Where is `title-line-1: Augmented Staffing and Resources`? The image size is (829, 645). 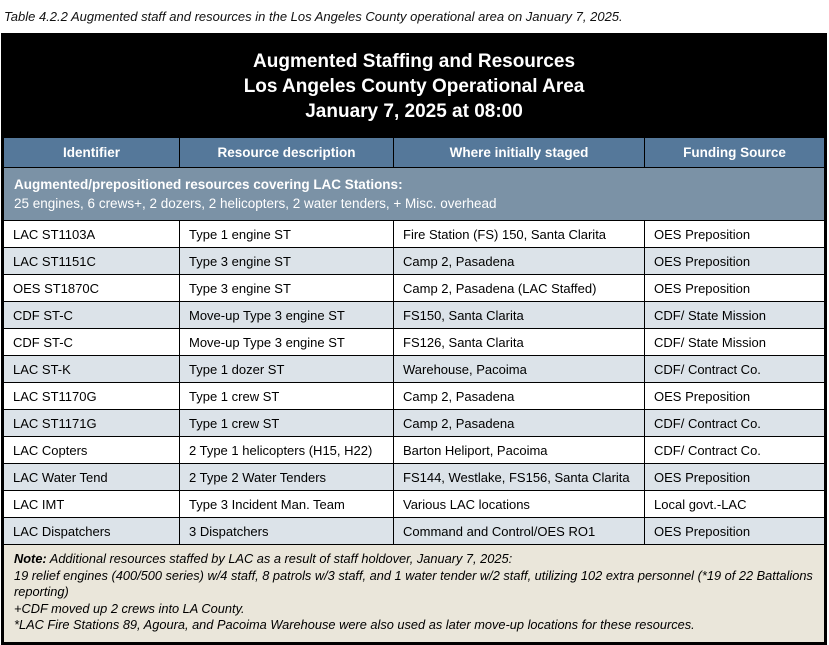 title-line-1: Augmented Staffing and Resources is located at coordinates (414, 61).